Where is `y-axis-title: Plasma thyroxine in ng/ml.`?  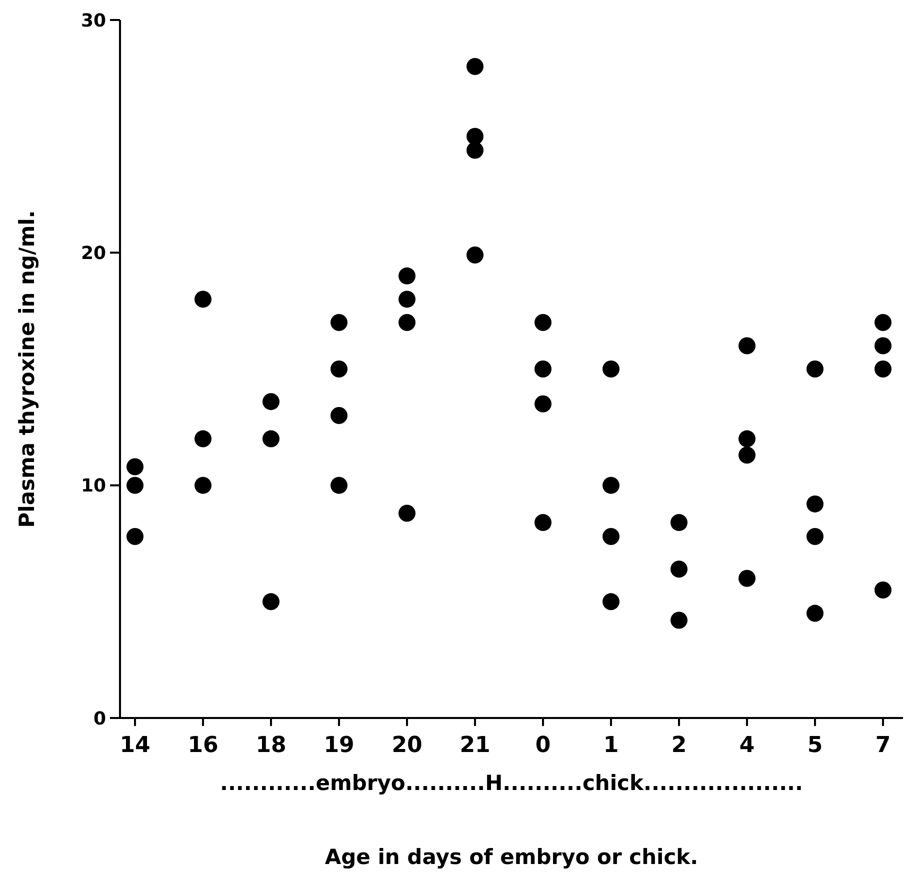
y-axis-title: Plasma thyroxine in ng/ml. is located at coordinates (27, 369).